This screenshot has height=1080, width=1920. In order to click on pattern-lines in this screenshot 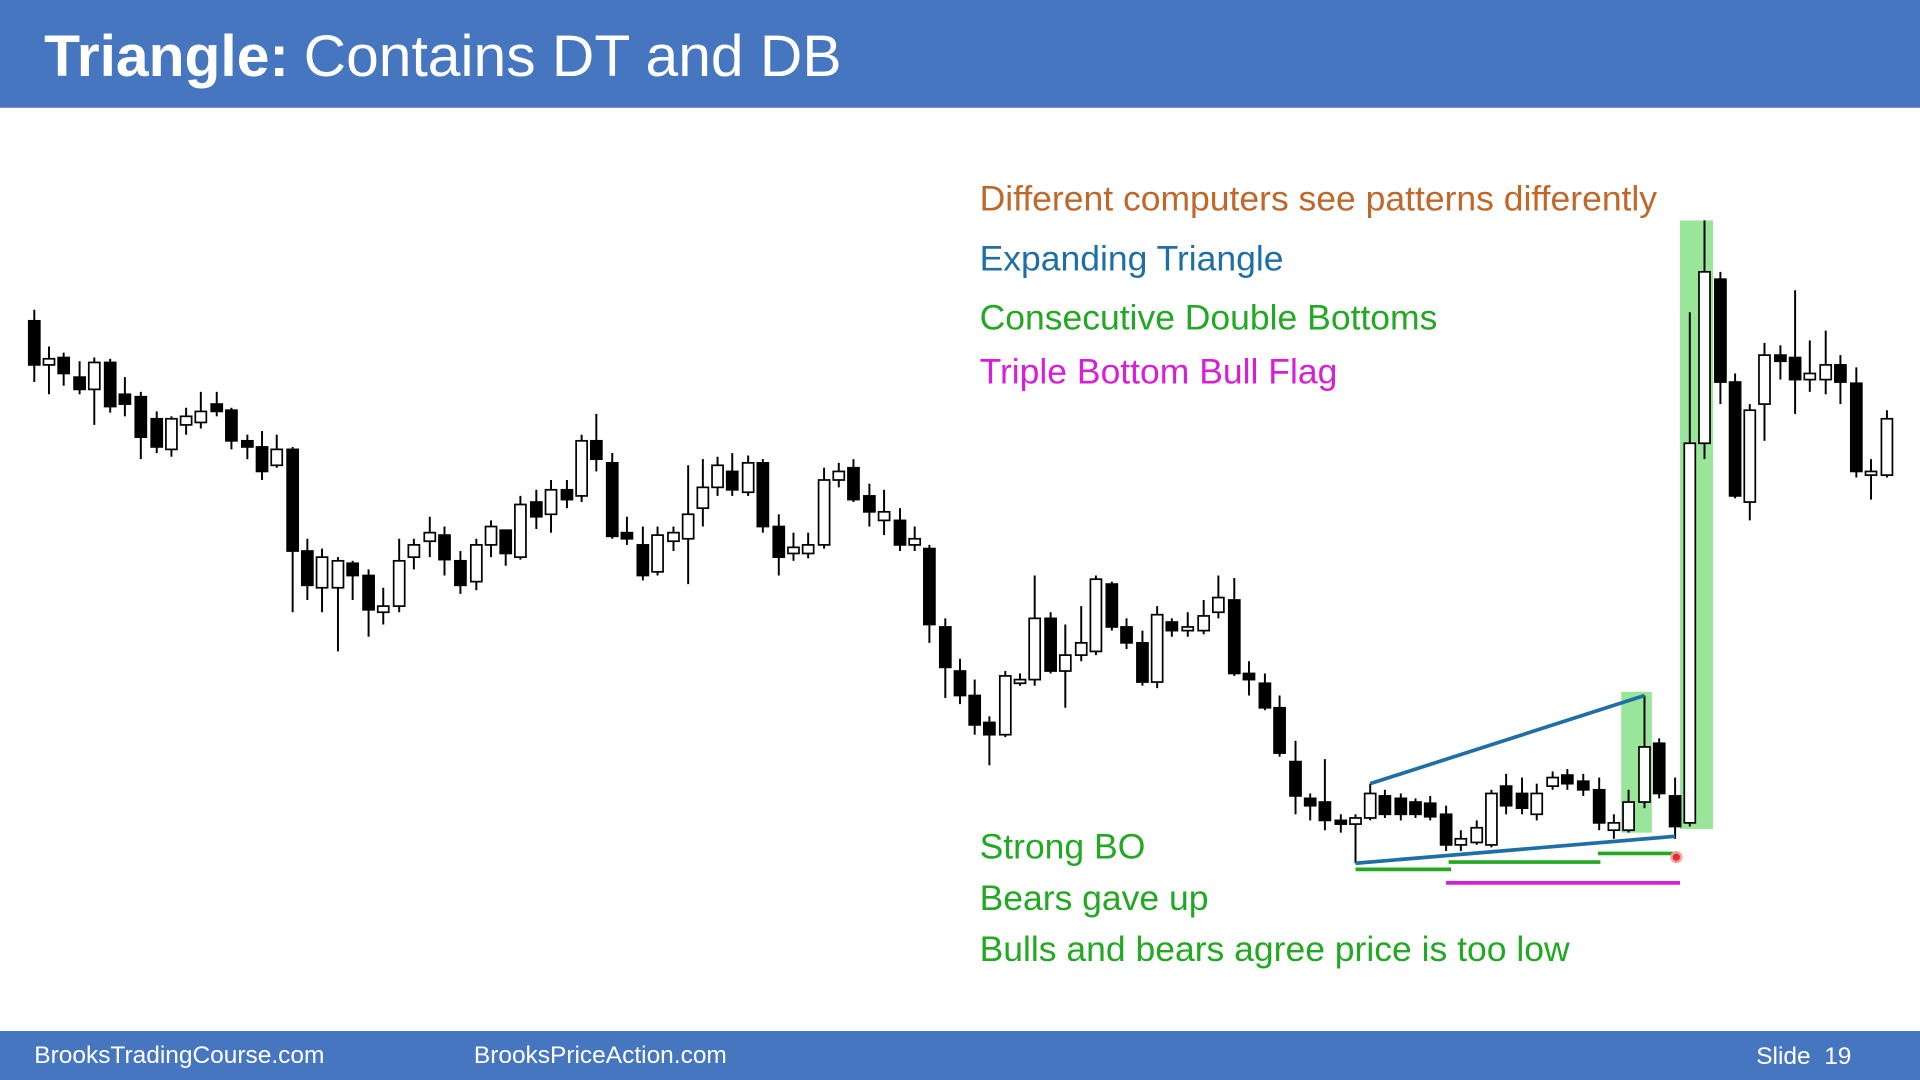, I will do `click(1519, 789)`.